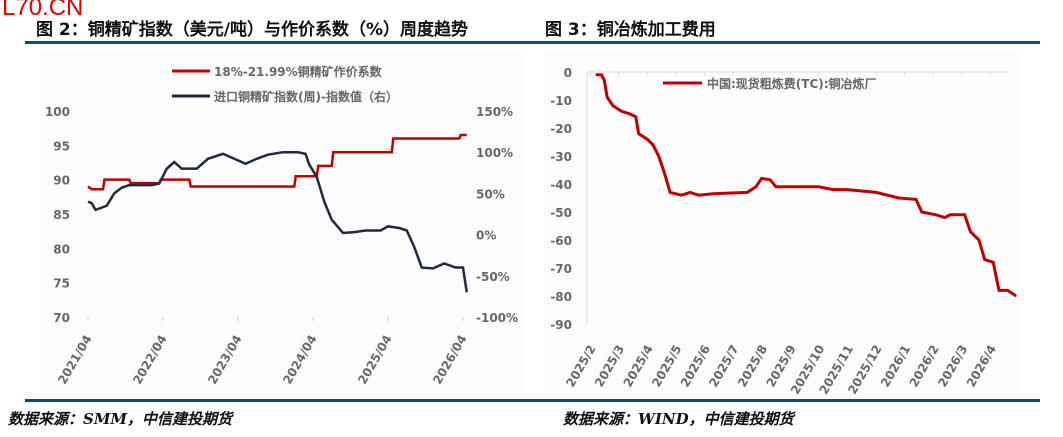  I want to click on watermark: L70.CN, so click(43, 10).